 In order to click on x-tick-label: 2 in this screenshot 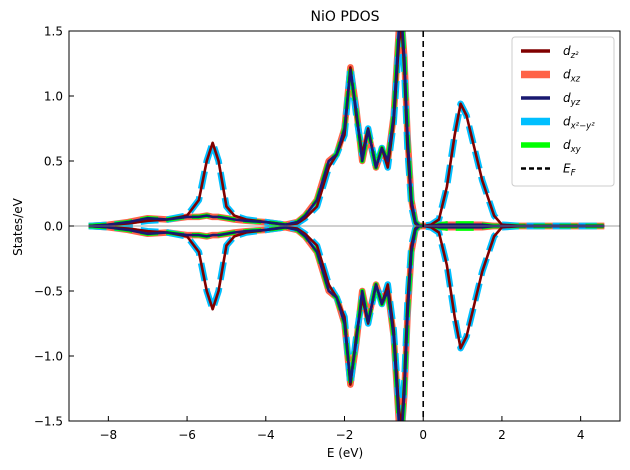, I will do `click(502, 435)`.